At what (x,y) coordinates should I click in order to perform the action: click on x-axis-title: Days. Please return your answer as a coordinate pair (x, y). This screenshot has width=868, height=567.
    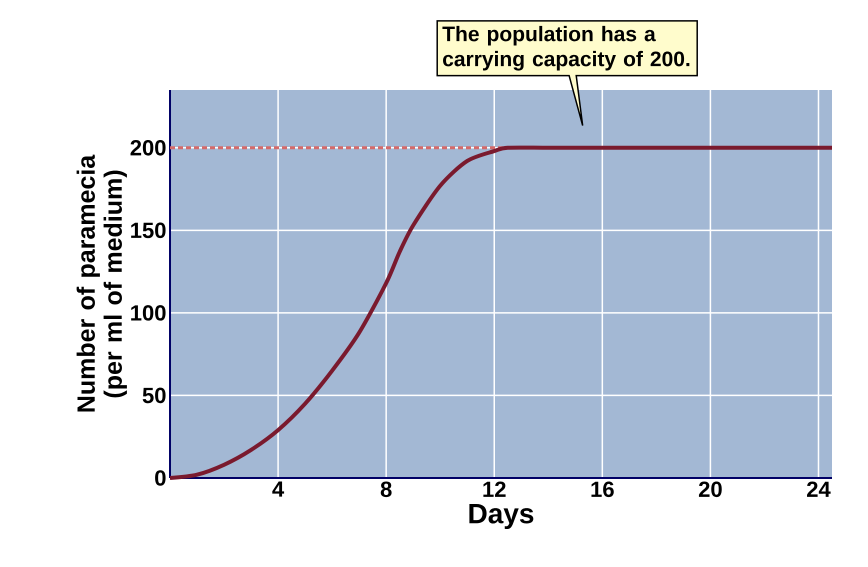
    Looking at the image, I should click on (501, 517).